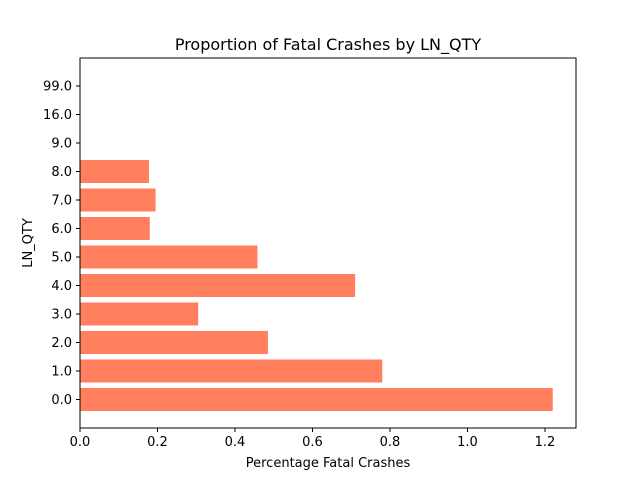 This screenshot has height=480, width=640. What do you see at coordinates (61, 286) in the screenshot?
I see `y-tick-label: 4.0` at bounding box center [61, 286].